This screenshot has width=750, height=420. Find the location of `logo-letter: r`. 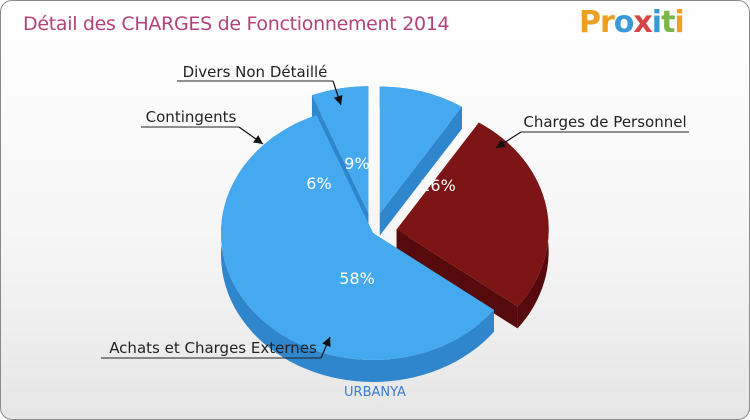

logo-letter: r is located at coordinates (607, 22).